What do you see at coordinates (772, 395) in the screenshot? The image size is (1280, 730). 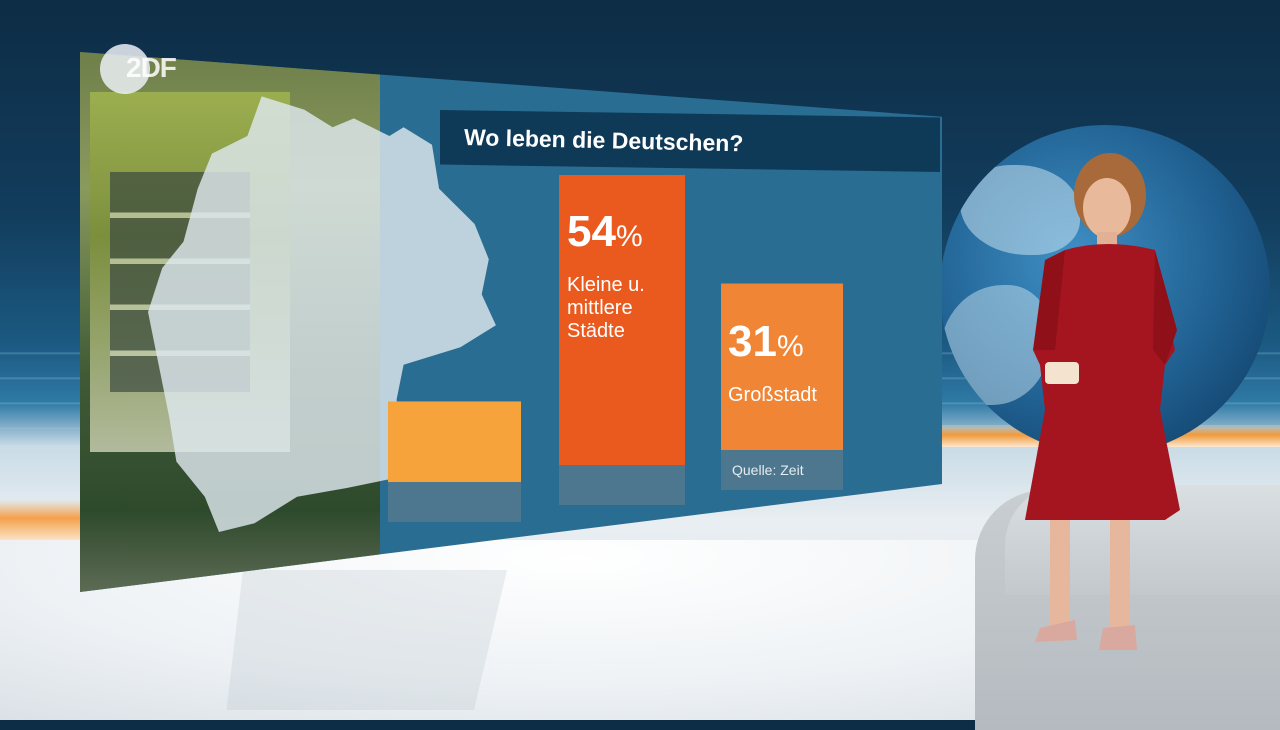 I see `bar-category: Großstadt` at bounding box center [772, 395].